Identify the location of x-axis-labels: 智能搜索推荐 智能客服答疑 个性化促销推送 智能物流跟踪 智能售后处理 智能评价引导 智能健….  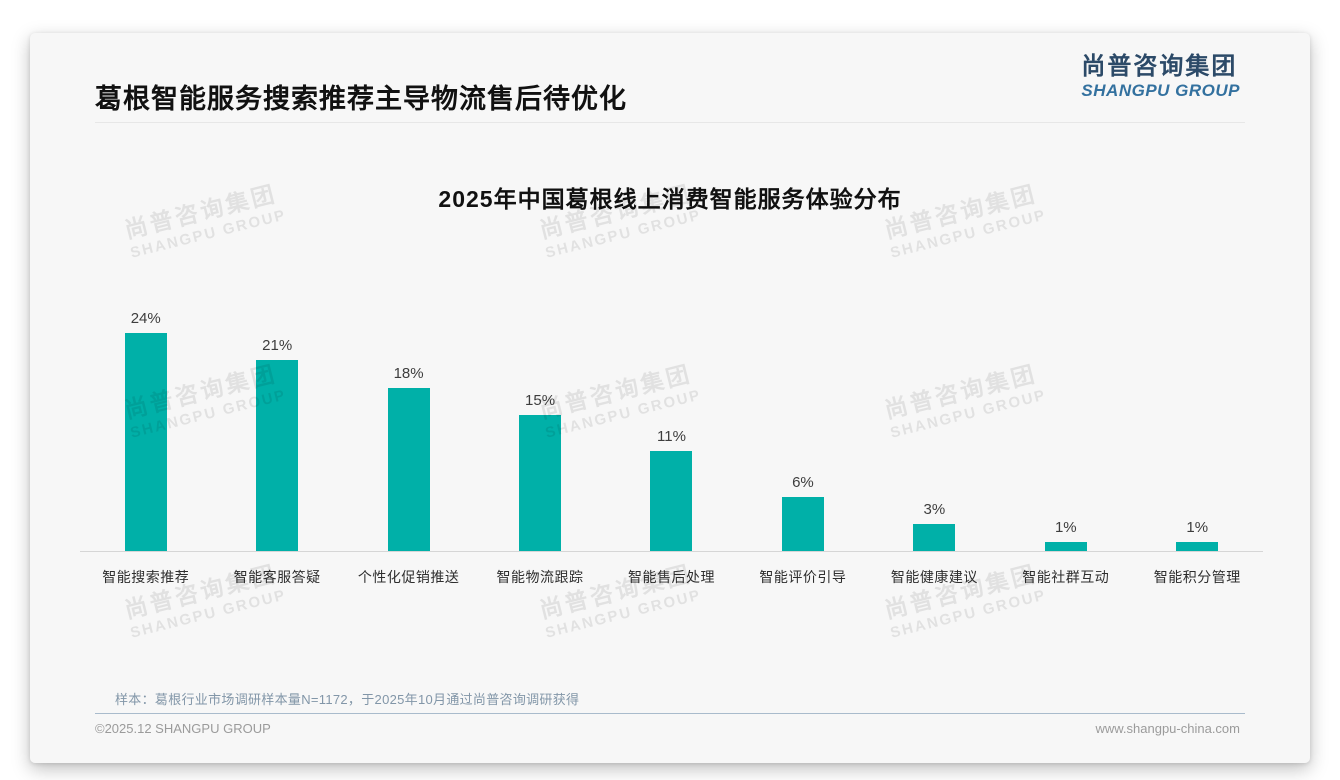
(671, 577).